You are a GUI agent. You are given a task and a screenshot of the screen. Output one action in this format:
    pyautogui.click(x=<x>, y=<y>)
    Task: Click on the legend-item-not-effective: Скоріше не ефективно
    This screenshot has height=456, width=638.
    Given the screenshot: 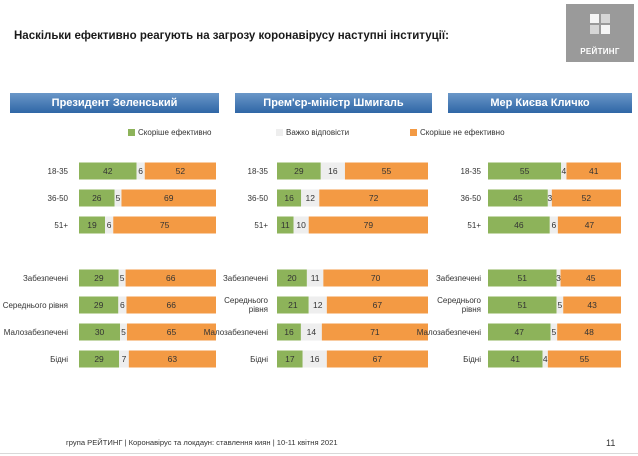 What is the action you would take?
    pyautogui.click(x=457, y=132)
    